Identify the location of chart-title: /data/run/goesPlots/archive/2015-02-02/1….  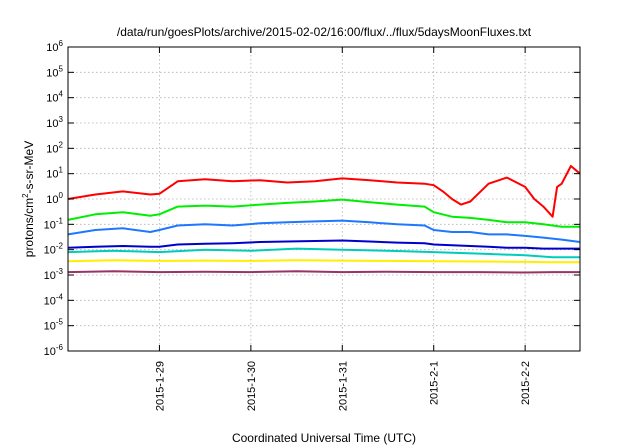
(324, 32).